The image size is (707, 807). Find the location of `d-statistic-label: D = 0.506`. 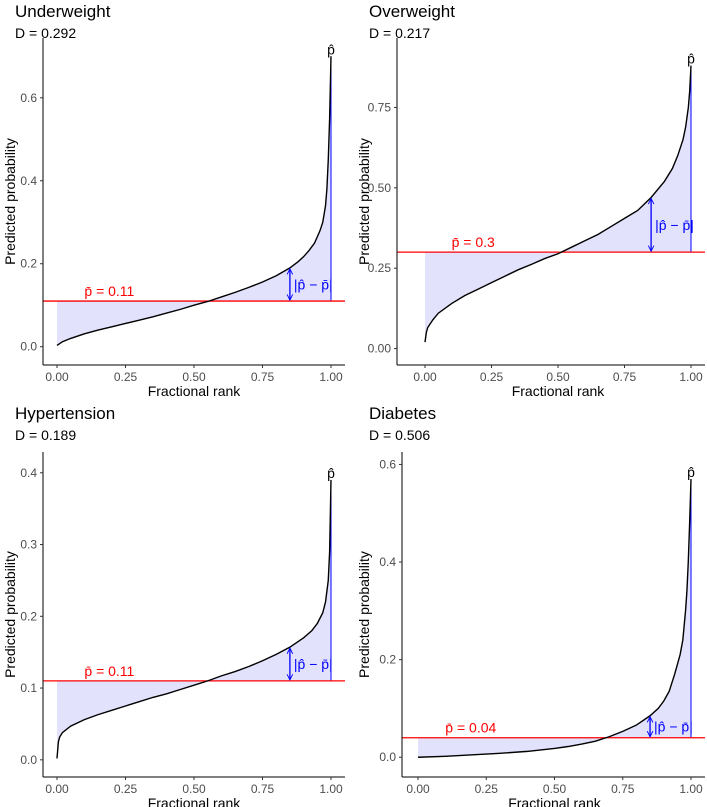

d-statistic-label: D = 0.506 is located at coordinates (399, 435).